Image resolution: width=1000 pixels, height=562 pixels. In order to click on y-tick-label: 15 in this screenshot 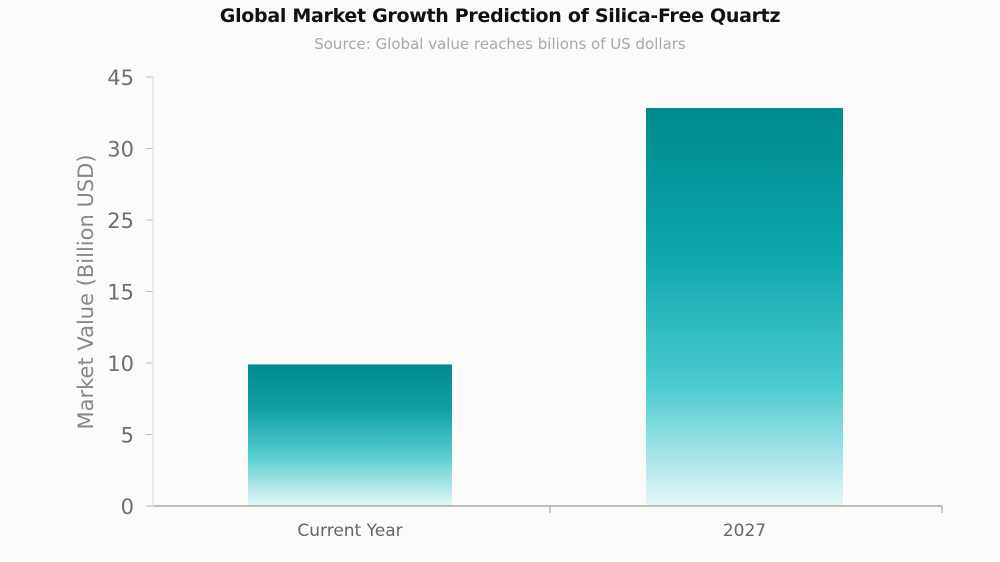, I will do `click(120, 293)`.